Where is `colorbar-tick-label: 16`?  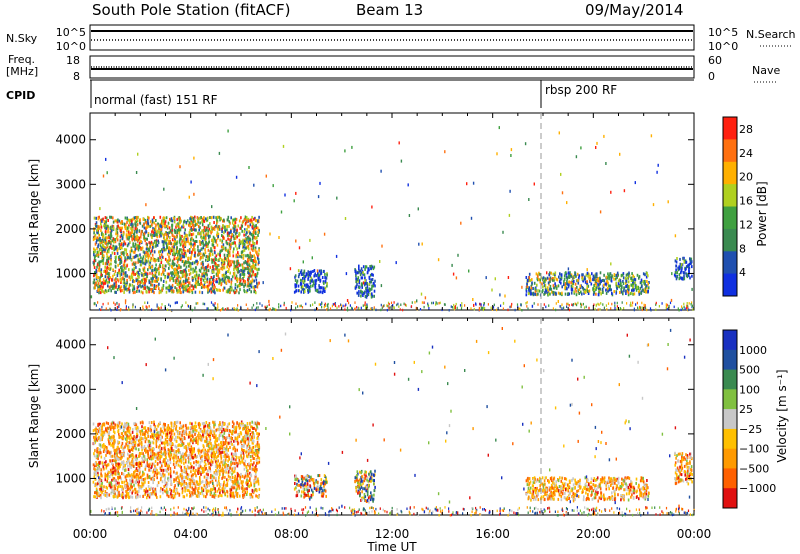 colorbar-tick-label: 16 is located at coordinates (746, 201).